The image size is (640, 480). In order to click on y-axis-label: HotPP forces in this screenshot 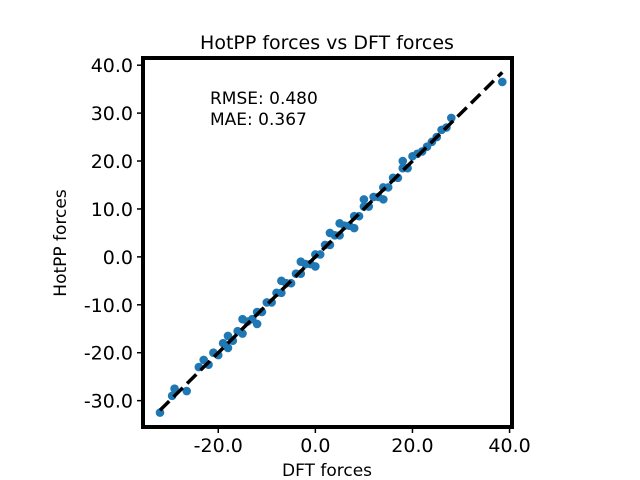, I will do `click(61, 243)`.